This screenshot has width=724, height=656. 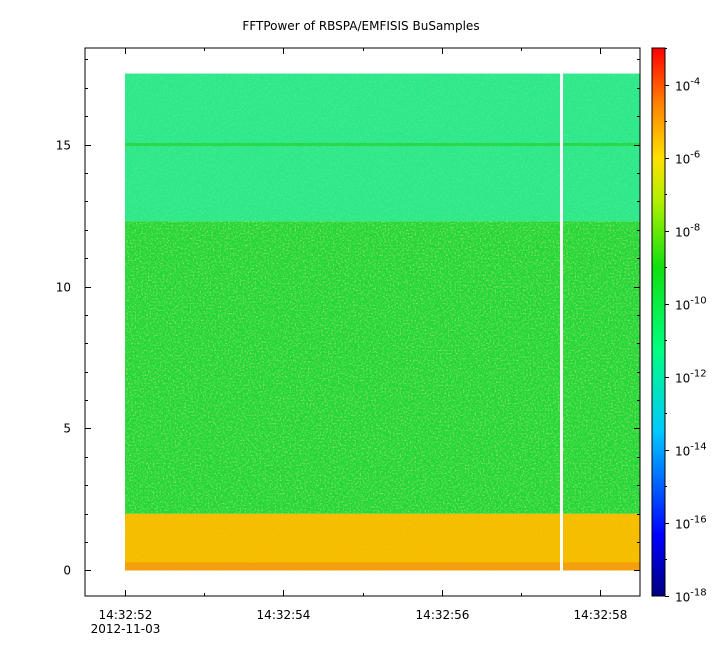 I want to click on colorbar-tick-exponent: -4, so click(x=695, y=82).